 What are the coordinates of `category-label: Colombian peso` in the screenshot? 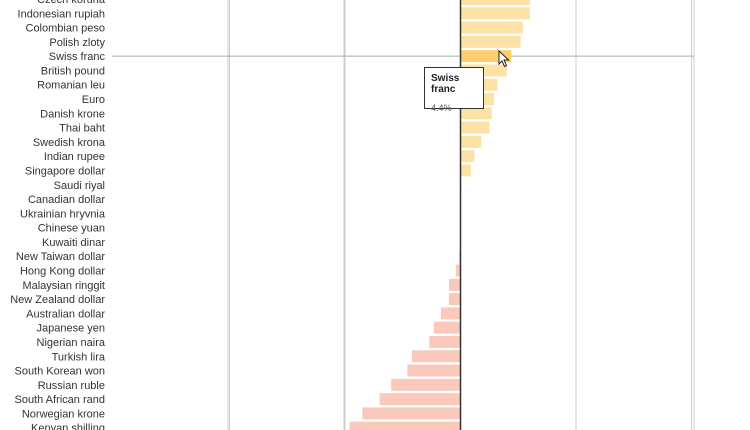 It's located at (66, 29).